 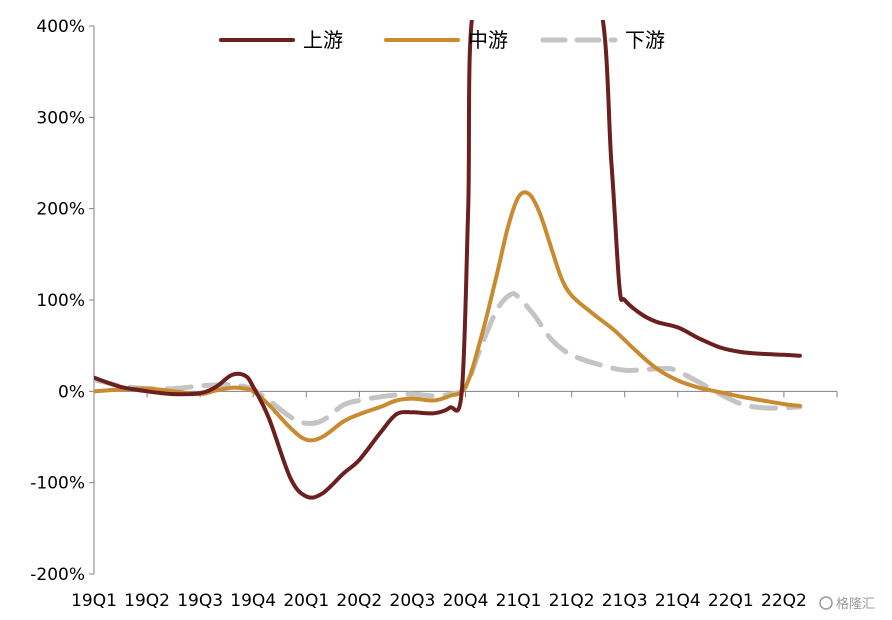 What do you see at coordinates (359, 601) in the screenshot?
I see `x-tick-label: 20Q2` at bounding box center [359, 601].